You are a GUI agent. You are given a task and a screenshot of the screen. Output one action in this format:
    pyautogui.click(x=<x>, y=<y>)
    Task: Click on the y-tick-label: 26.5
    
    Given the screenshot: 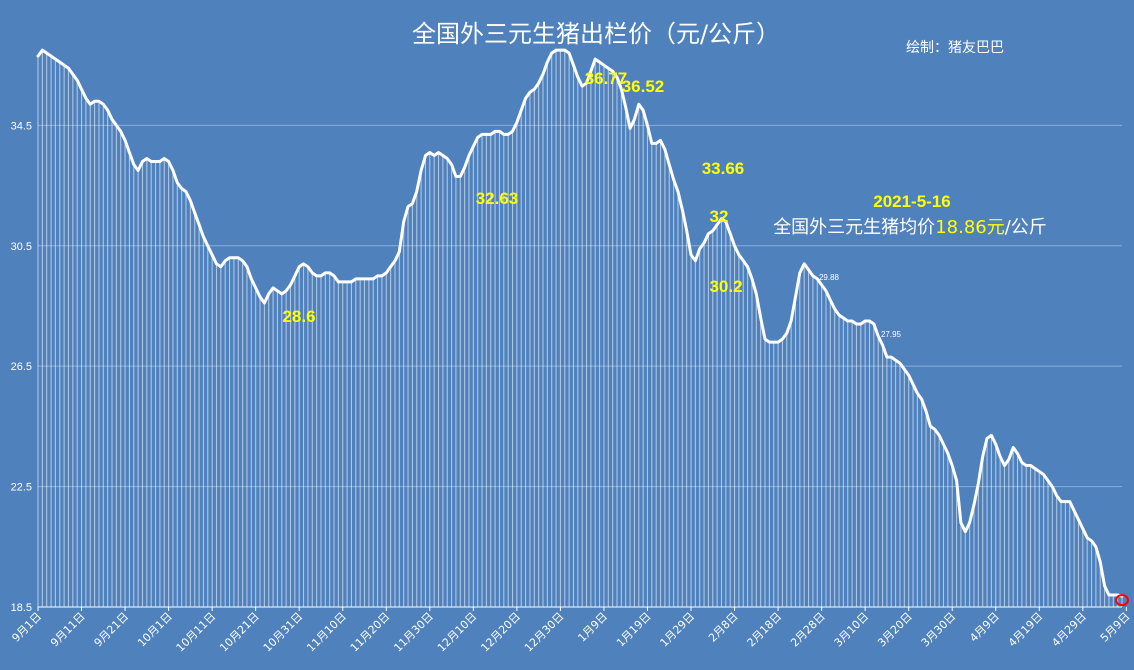 What is the action you would take?
    pyautogui.click(x=21, y=367)
    